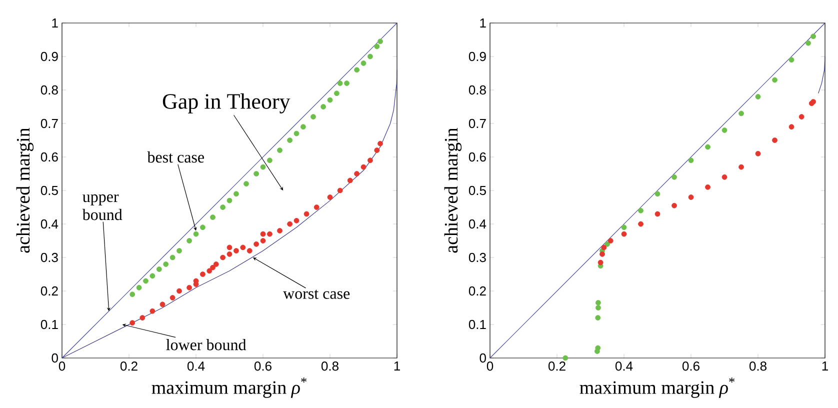  What do you see at coordinates (102, 207) in the screenshot?
I see `annotation: upper bound` at bounding box center [102, 207].